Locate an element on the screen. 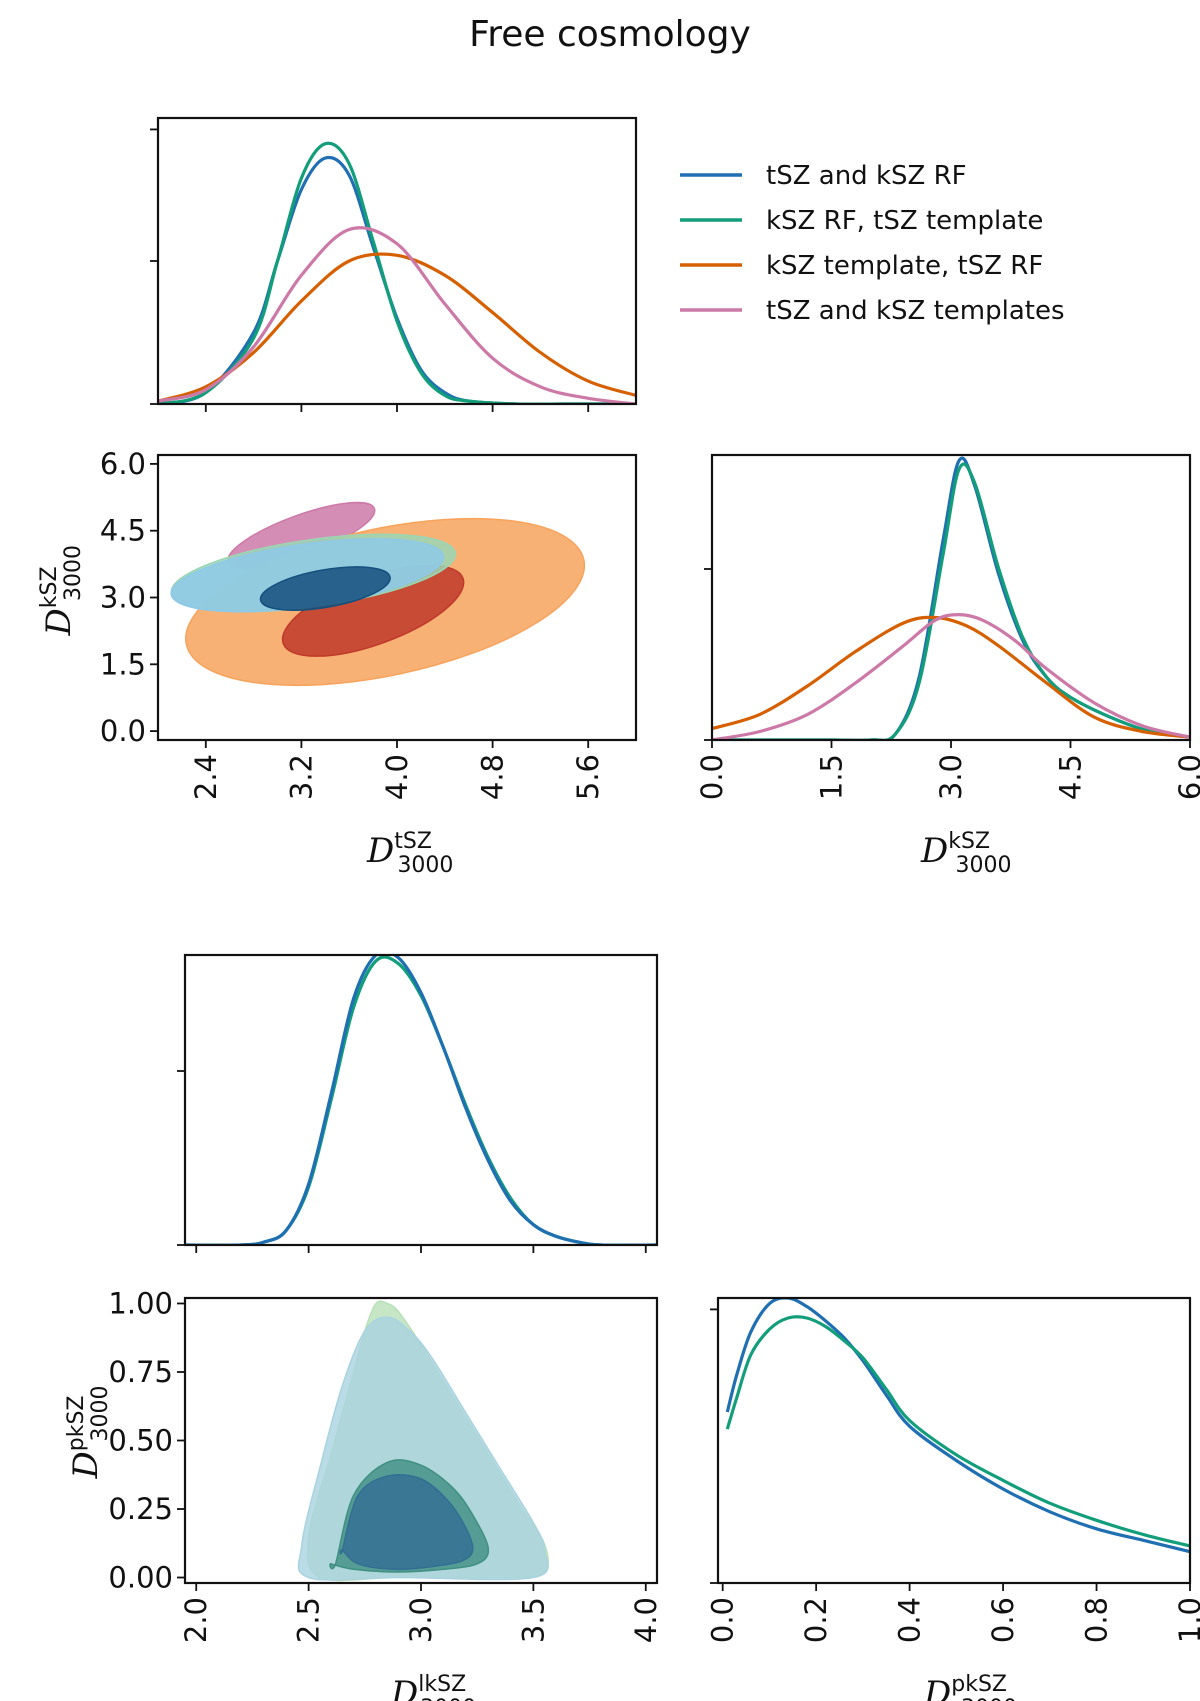 Image resolution: width=1200 pixels, height=1701 pixels. y-tick-label-contour-lksz-pksz-2: 0.50 is located at coordinates (140, 1441).